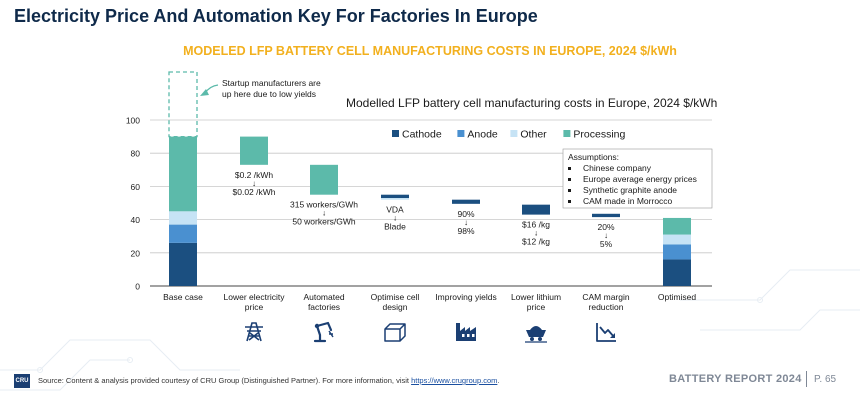 The image size is (860, 404). I want to click on y-tick-label: 80, so click(136, 154).